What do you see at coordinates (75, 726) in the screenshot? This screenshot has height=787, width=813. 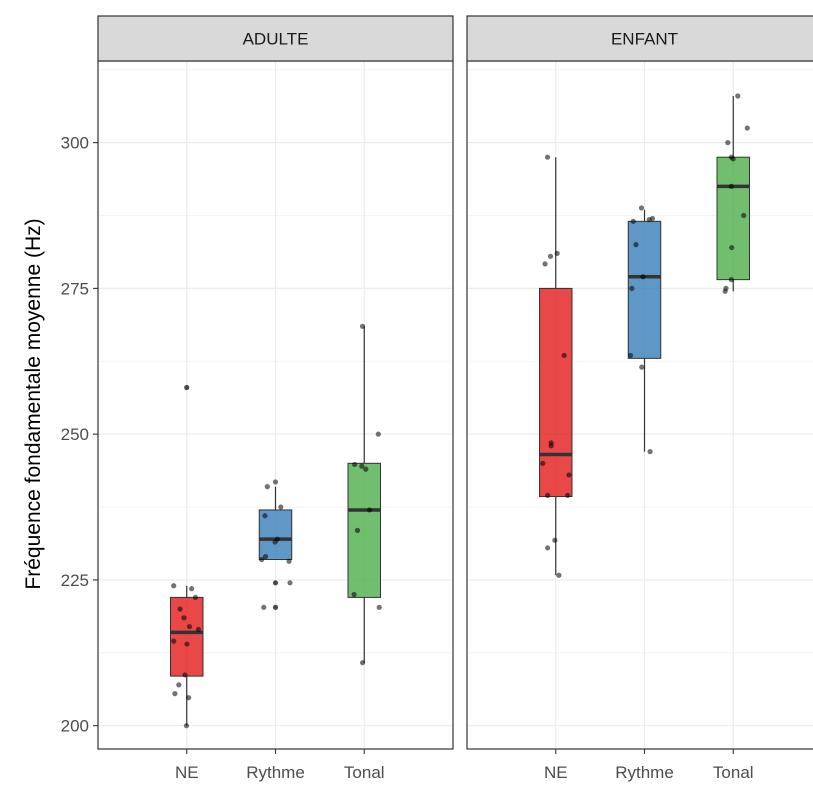 I see `y-tick-label: 200` at bounding box center [75, 726].